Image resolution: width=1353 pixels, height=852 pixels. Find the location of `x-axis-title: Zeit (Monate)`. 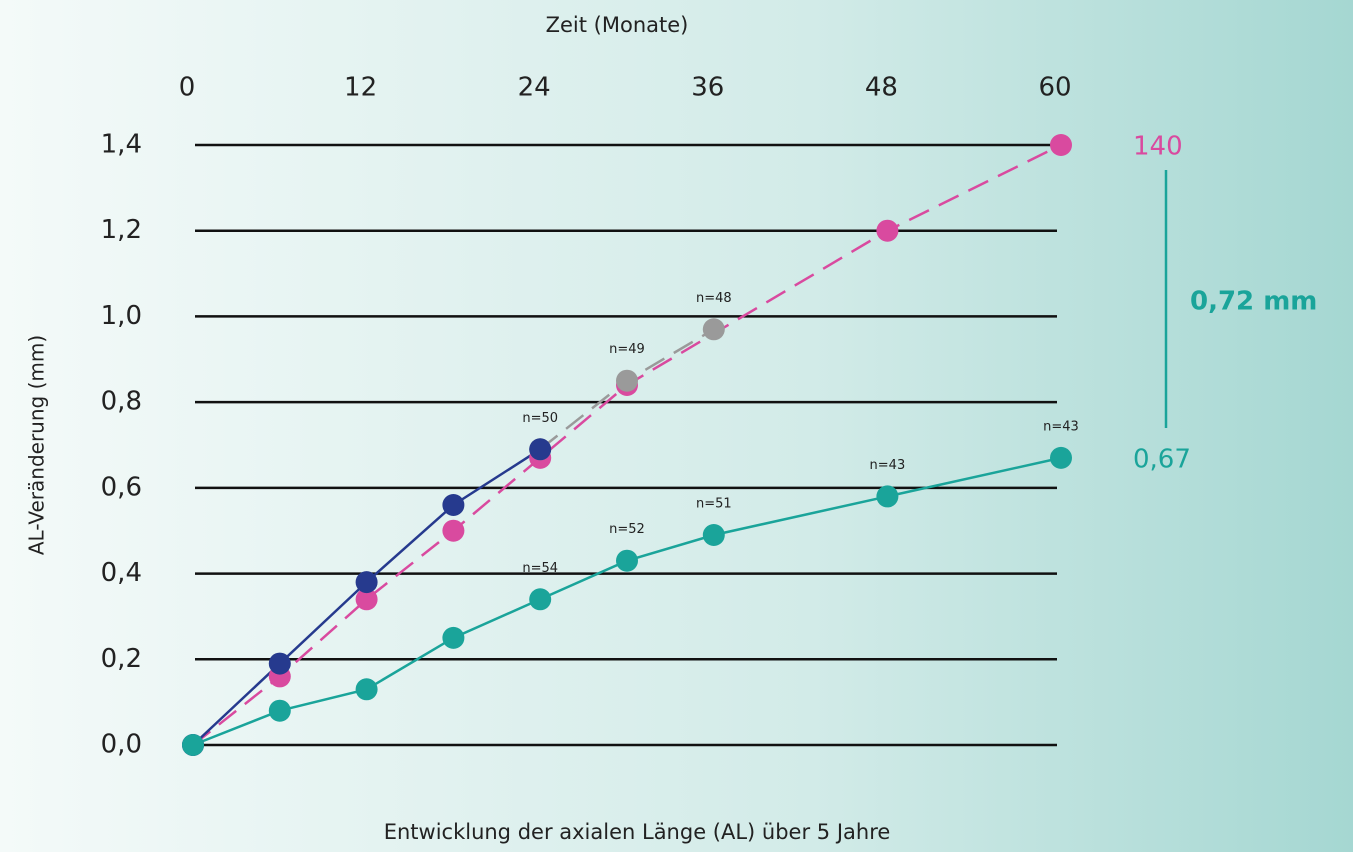

x-axis-title: Zeit (Monate) is located at coordinates (617, 25).